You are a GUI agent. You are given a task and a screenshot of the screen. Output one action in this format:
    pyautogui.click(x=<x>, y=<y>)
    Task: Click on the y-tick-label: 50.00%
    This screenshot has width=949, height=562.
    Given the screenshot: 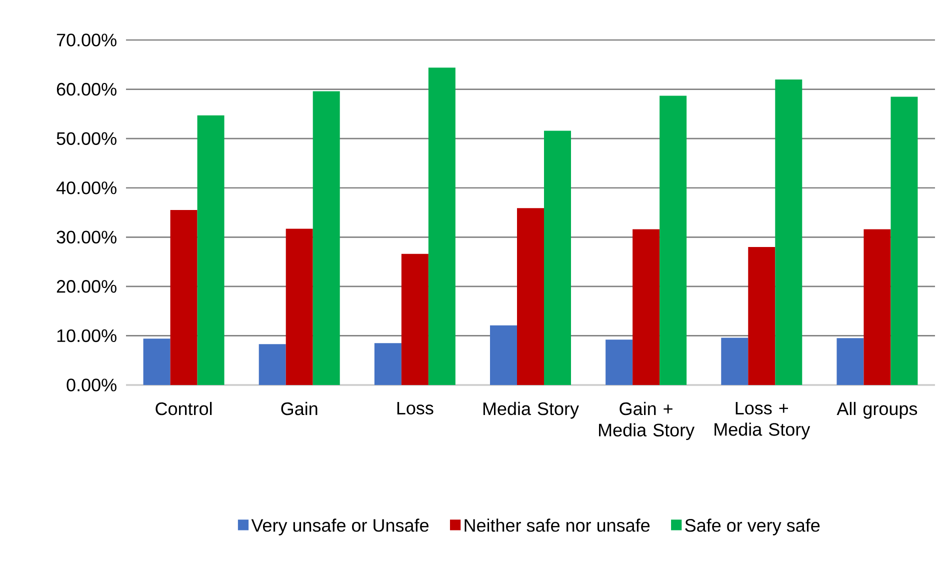 What is the action you would take?
    pyautogui.click(x=86, y=138)
    